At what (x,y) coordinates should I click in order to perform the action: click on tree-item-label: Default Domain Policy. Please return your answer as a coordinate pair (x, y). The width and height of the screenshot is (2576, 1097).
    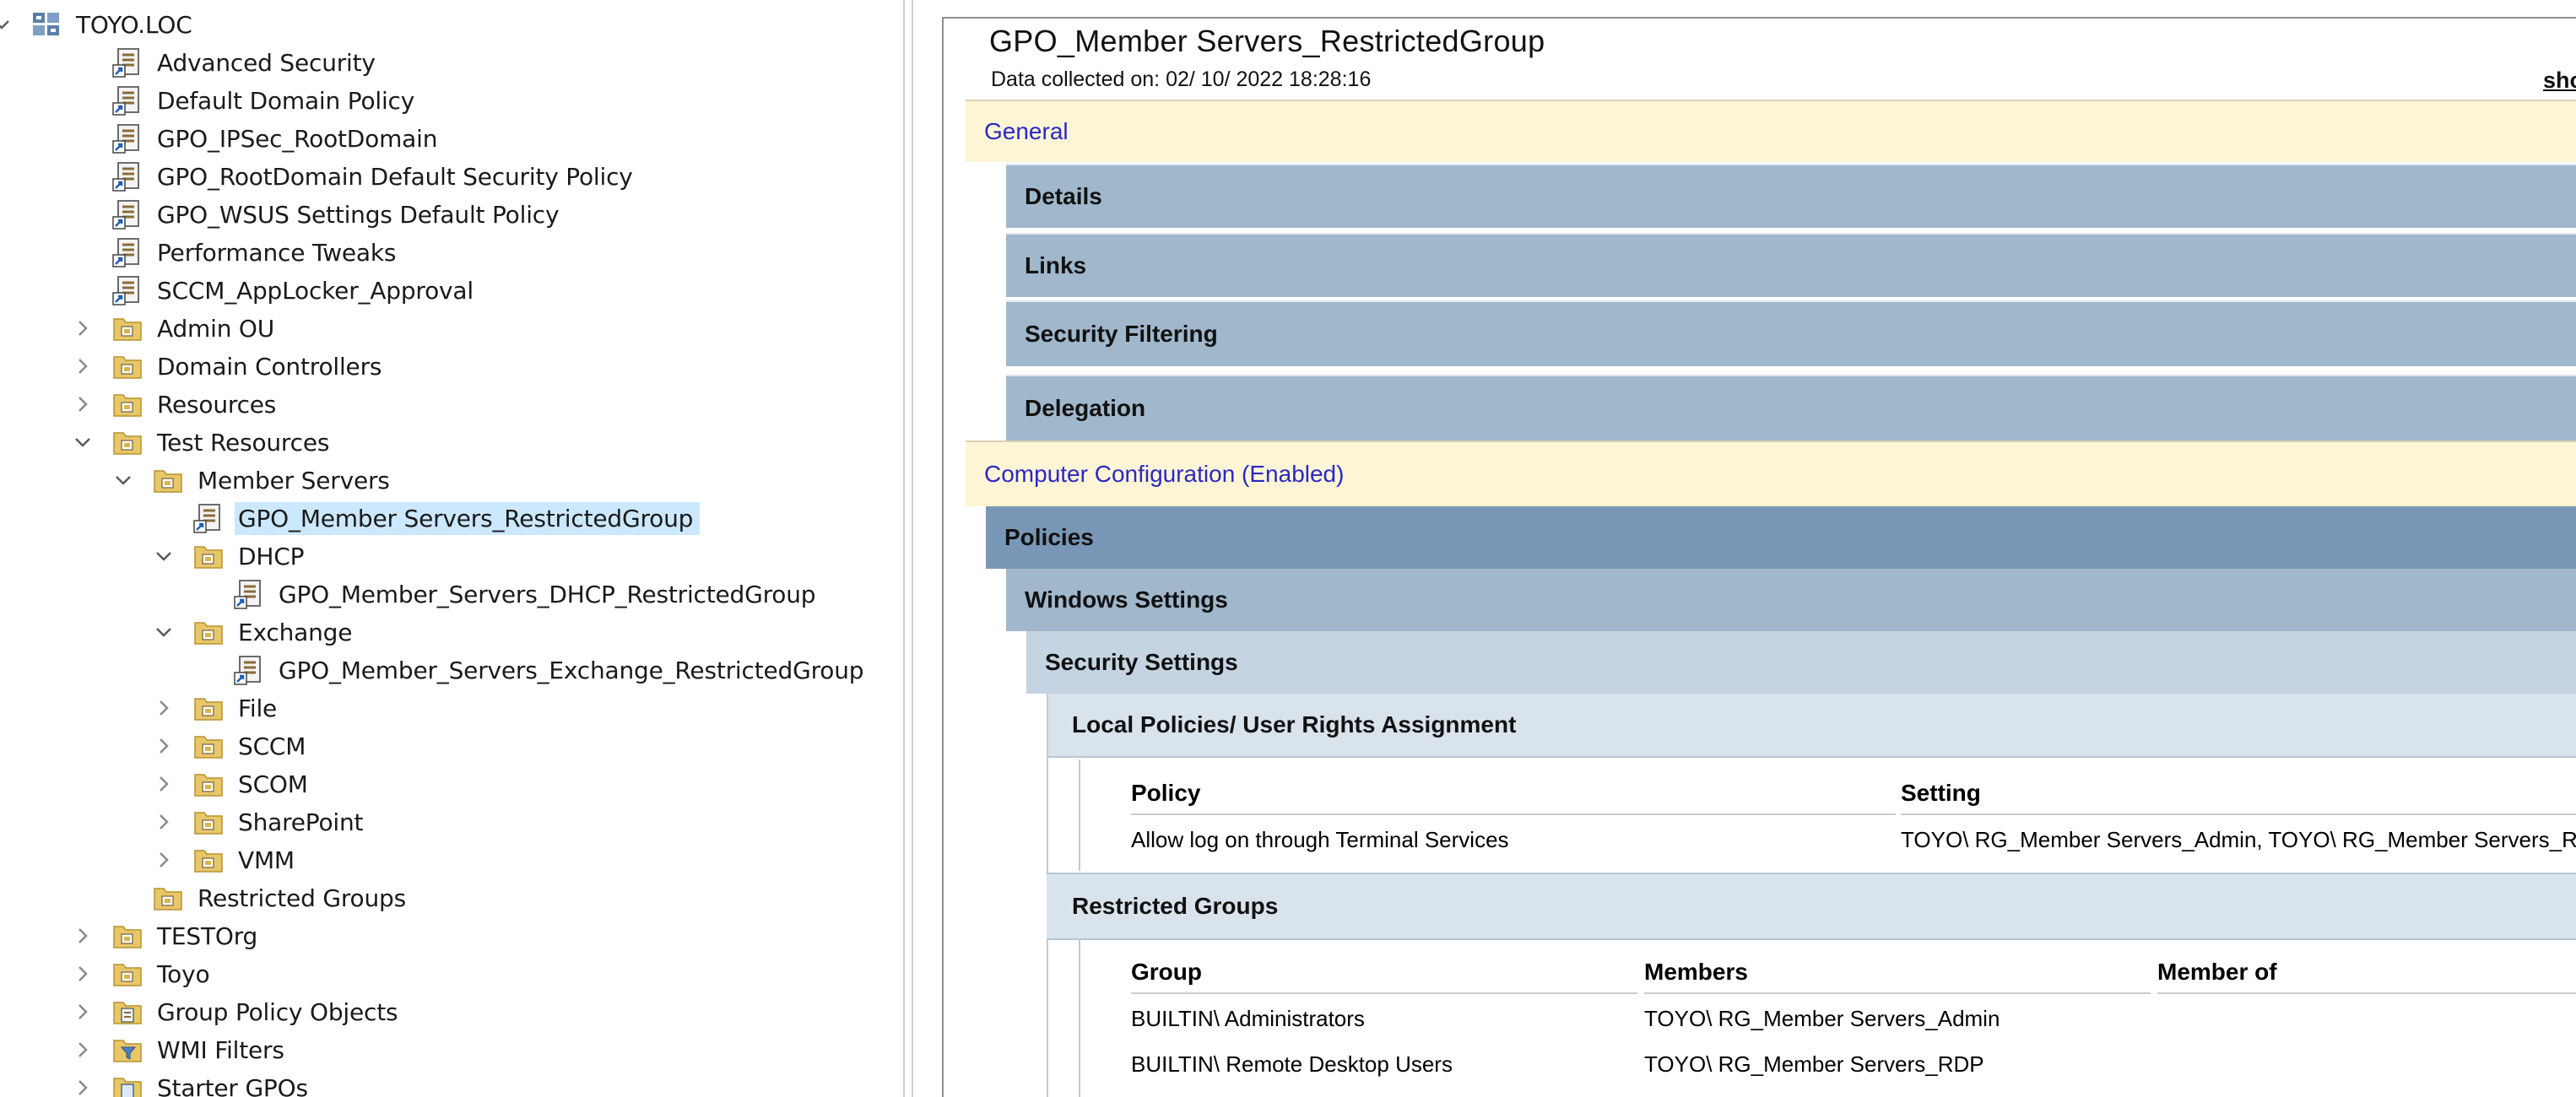
    Looking at the image, I should click on (286, 100).